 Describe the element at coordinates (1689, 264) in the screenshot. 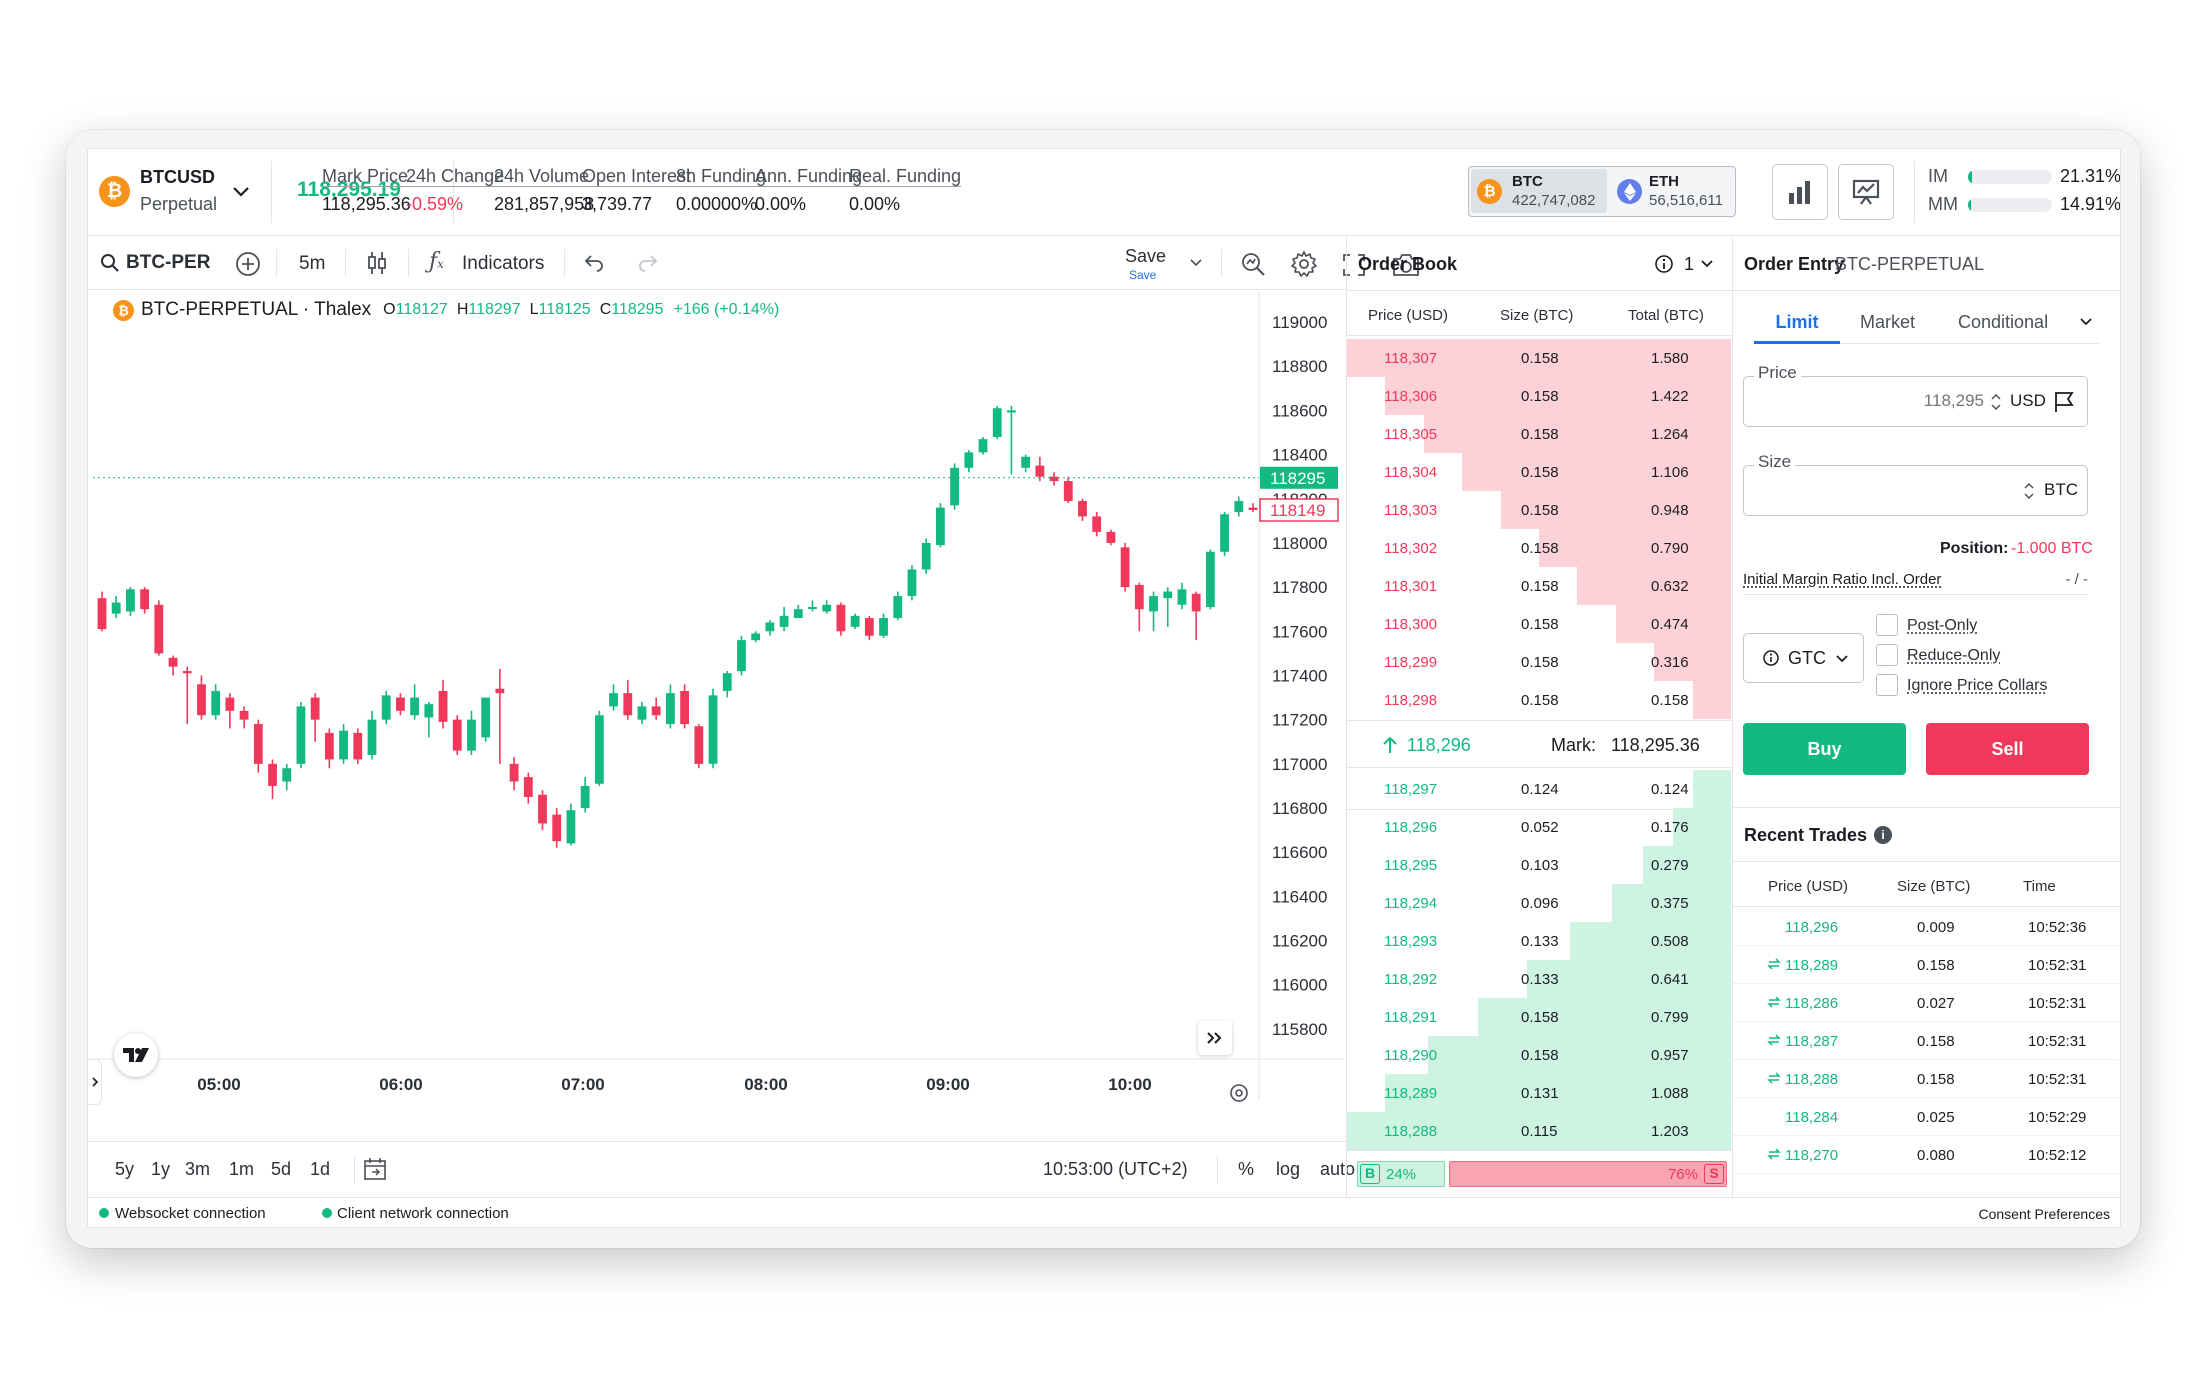

I see `aggregation-selector: 1` at that location.